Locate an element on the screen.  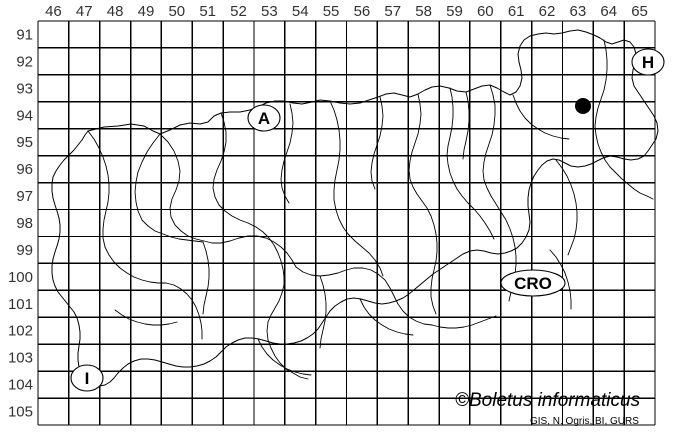
row-label: 99 is located at coordinates (24, 250).